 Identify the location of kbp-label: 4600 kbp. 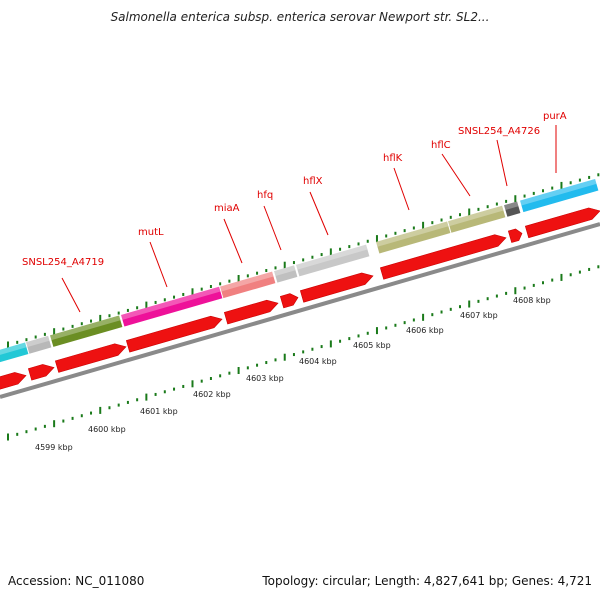
(107, 429).